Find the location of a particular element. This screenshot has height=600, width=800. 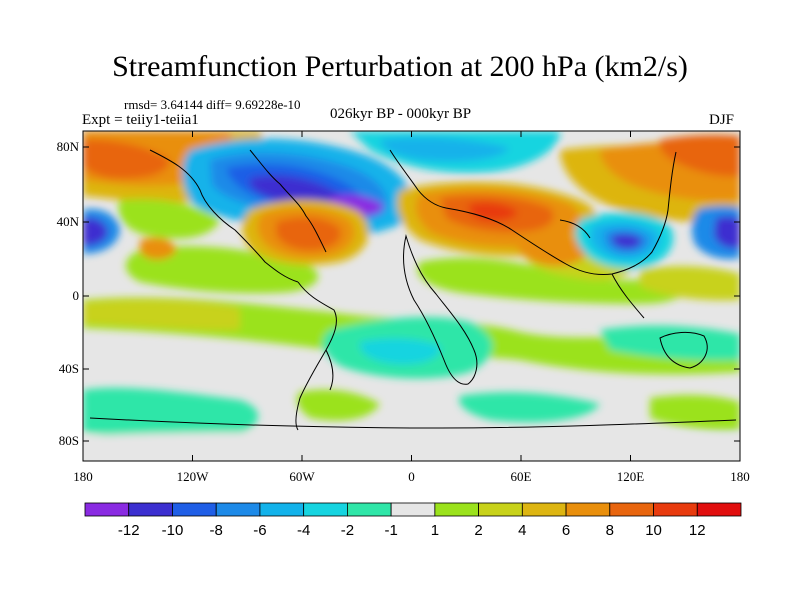

lon-label: 60E is located at coordinates (521, 476).